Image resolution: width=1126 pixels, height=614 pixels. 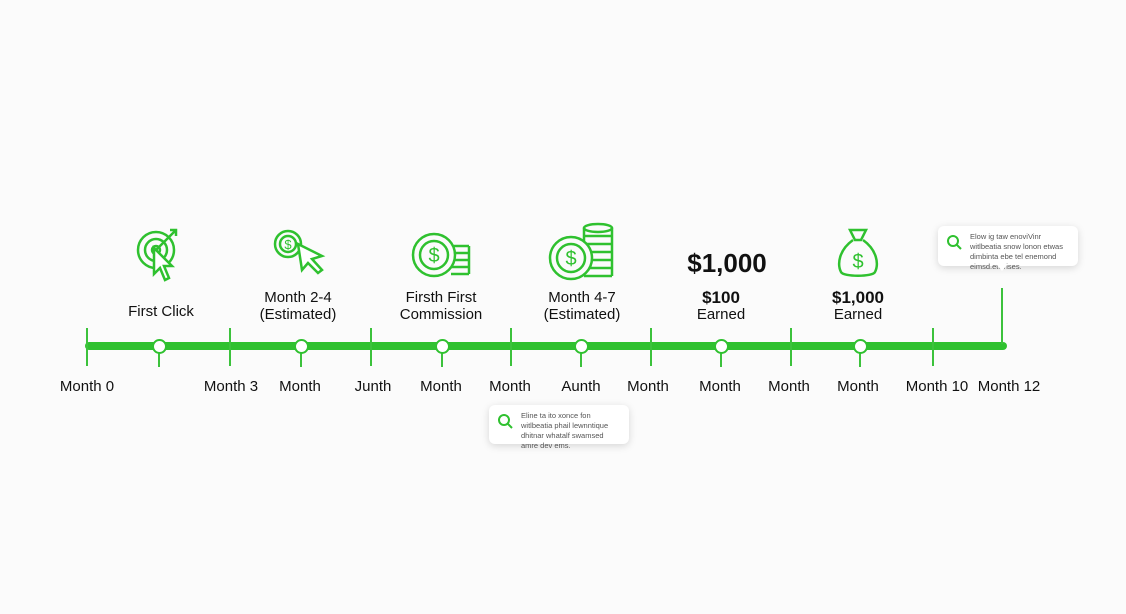 What do you see at coordinates (298, 306) in the screenshot?
I see `milestone-month-2-4: Month 2-4 (Estimated)` at bounding box center [298, 306].